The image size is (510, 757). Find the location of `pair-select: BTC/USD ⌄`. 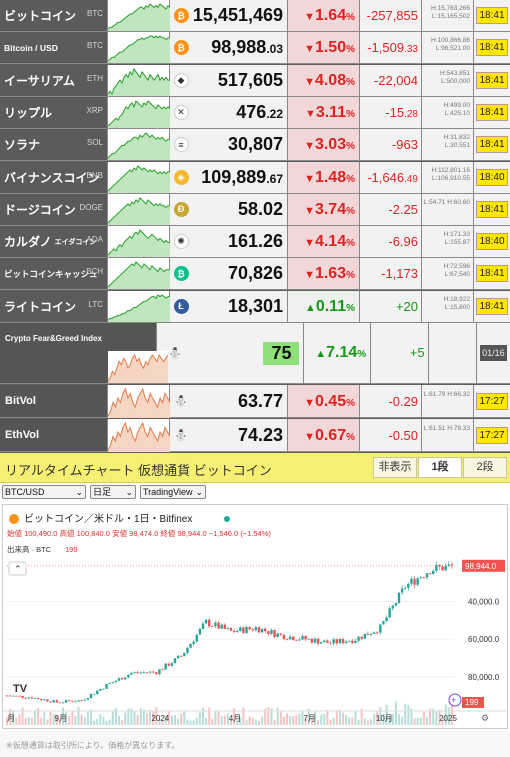

pair-select: BTC/USD ⌄ is located at coordinates (44, 492).